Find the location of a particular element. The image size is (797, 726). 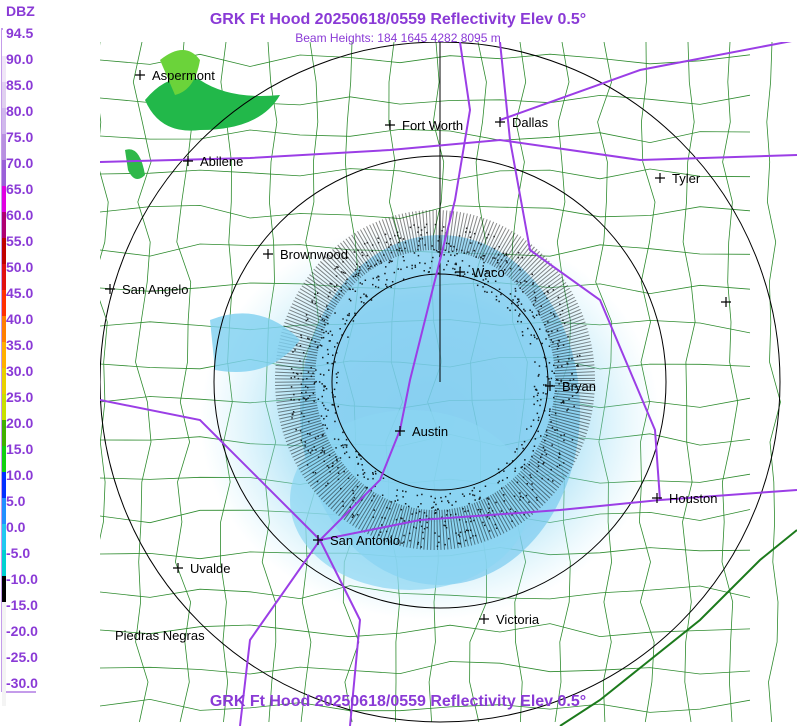

legend-label: 85.0 is located at coordinates (19, 85).